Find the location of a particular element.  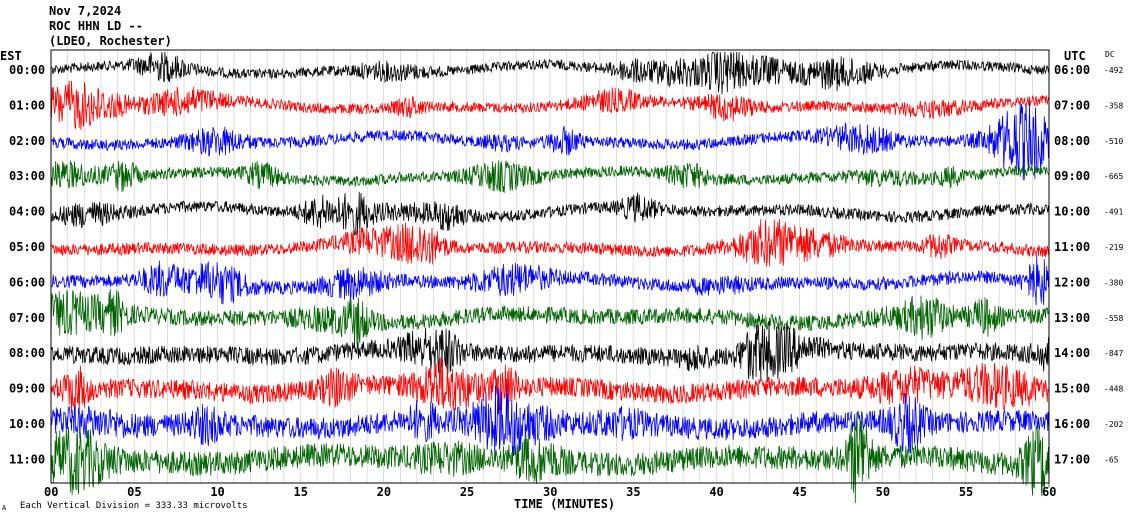

est-hour-label: 01:00 is located at coordinates (27, 105).